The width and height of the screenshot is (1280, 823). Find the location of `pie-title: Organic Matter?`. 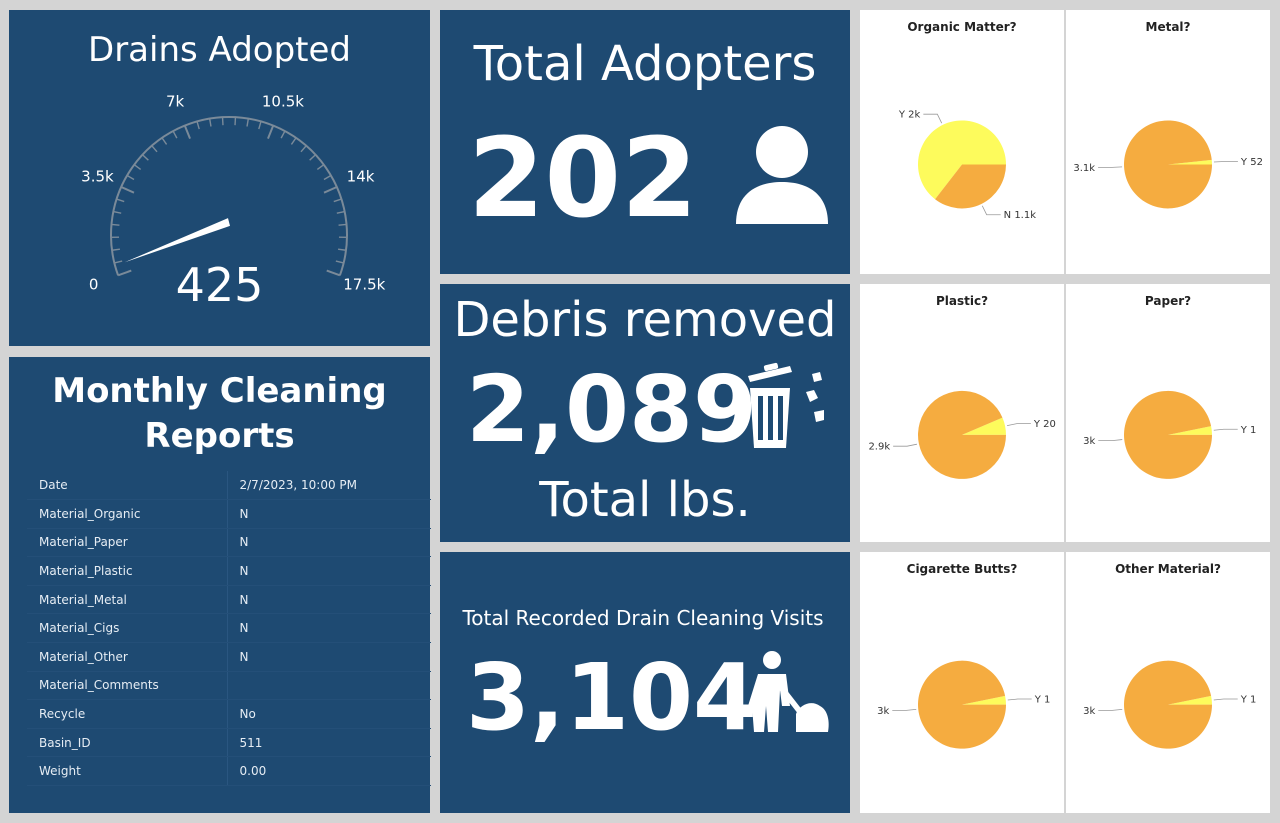

pie-title: Organic Matter? is located at coordinates (962, 27).